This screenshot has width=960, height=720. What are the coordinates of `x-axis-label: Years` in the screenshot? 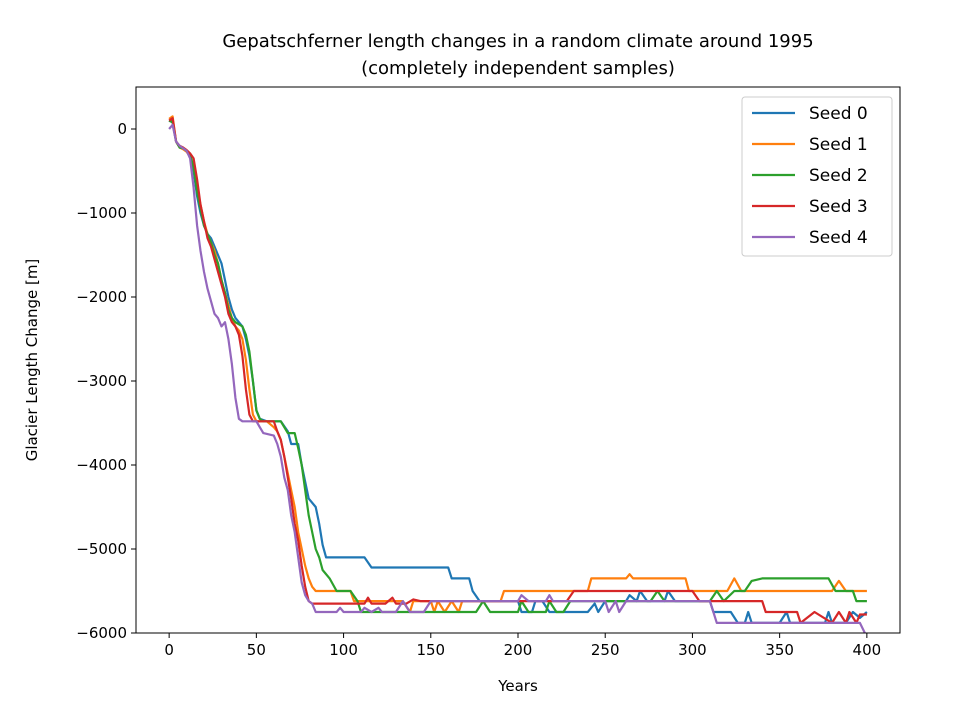 It's located at (517, 686).